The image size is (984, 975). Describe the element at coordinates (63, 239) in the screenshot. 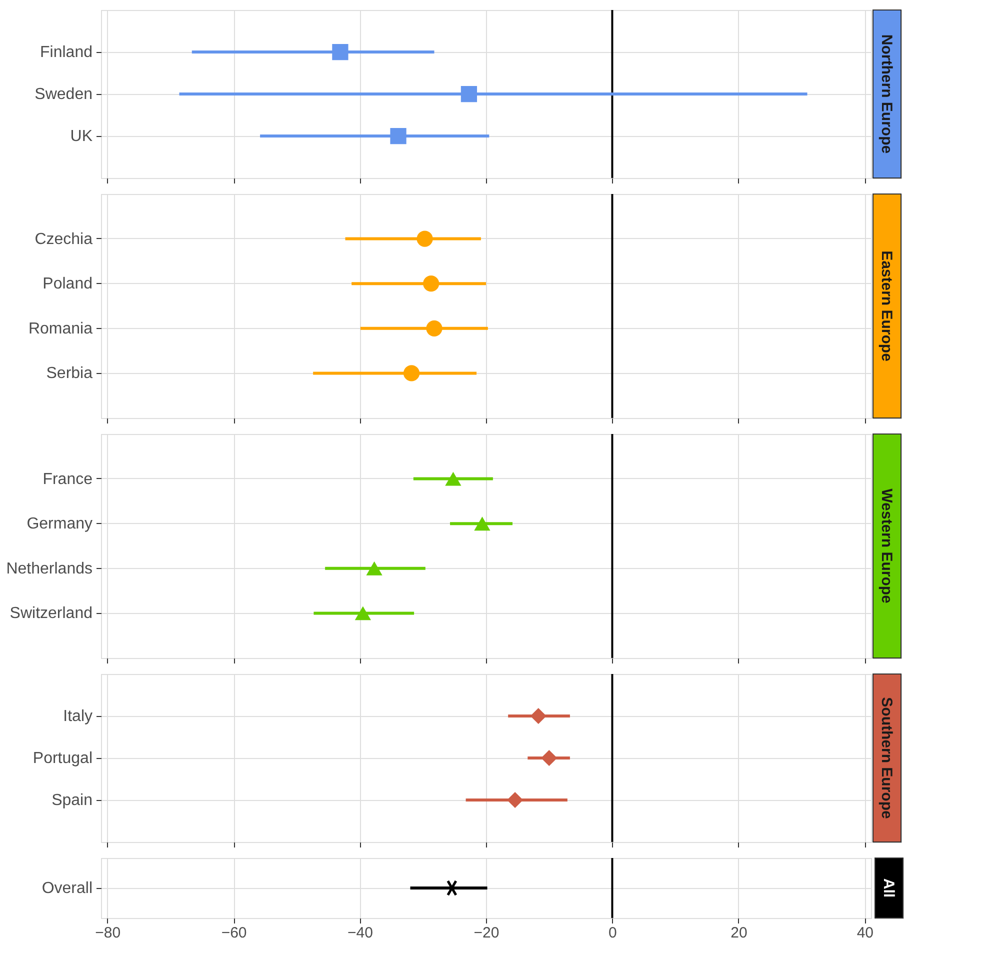

I see `y-tick-label: Czechia` at that location.